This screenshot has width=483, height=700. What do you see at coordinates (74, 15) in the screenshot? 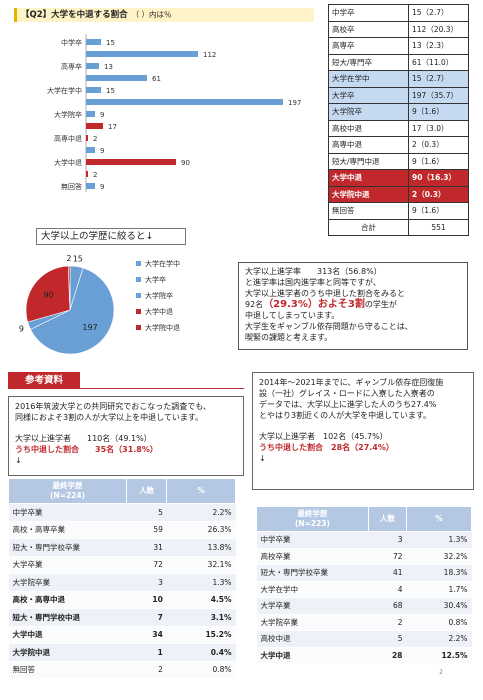
I see `question-title-text: 【Q2】大学を中退する割合` at bounding box center [74, 15].